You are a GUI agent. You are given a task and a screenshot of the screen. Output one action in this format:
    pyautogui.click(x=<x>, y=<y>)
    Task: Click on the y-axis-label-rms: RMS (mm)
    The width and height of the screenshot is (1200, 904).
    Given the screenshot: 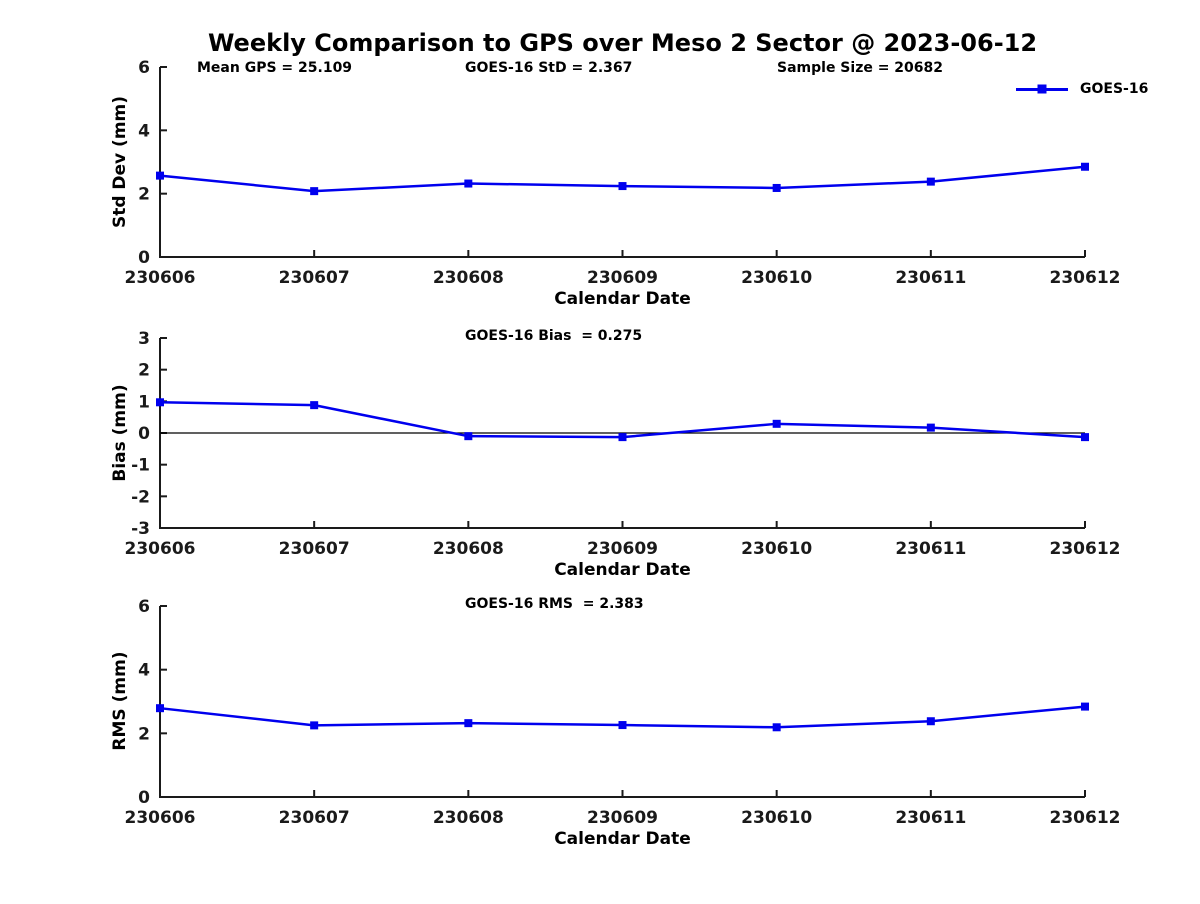 What is the action you would take?
    pyautogui.click(x=120, y=701)
    